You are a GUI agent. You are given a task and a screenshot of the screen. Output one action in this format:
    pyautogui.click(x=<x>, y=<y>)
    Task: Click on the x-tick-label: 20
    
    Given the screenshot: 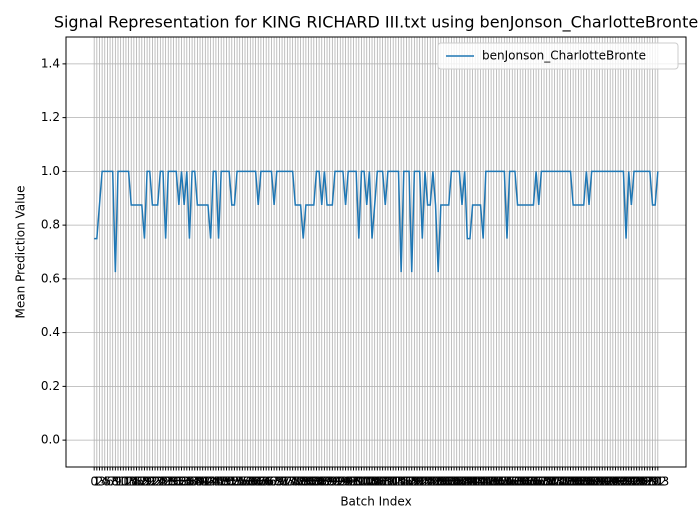 What is the action you would take?
    pyautogui.click(x=146, y=482)
    